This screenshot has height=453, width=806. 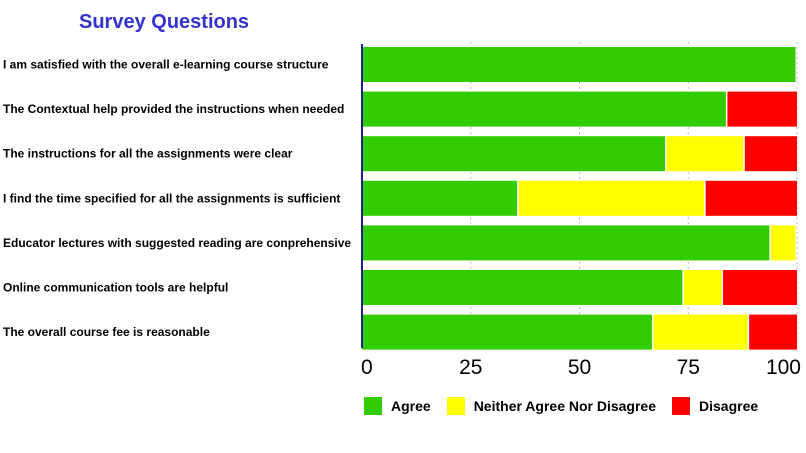 I want to click on x-tick-label: 0, so click(x=367, y=367).